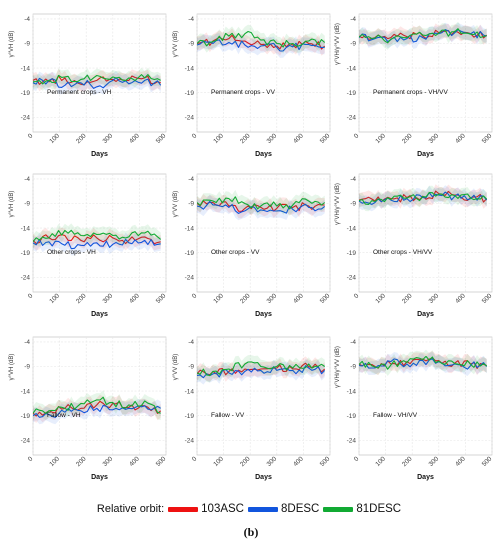 Image resolution: width=502 pixels, height=550 pixels. Describe the element at coordinates (263, 509) in the screenshot. I see `legend-swatch-8desc` at that location.